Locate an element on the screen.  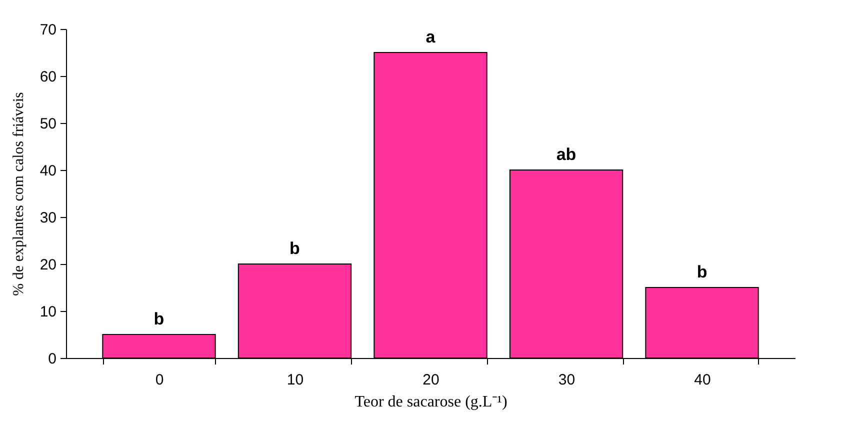
x-tick-label: 20 is located at coordinates (431, 380).